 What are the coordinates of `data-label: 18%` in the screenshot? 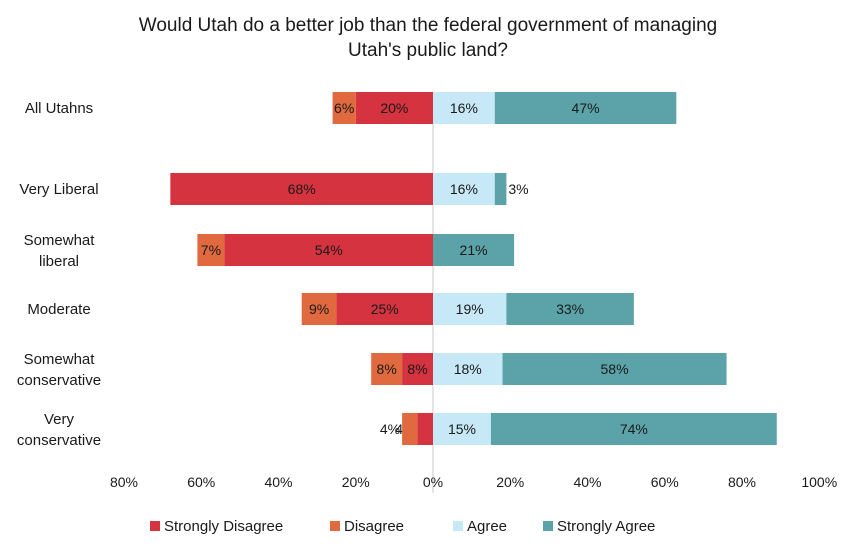 It's located at (468, 369).